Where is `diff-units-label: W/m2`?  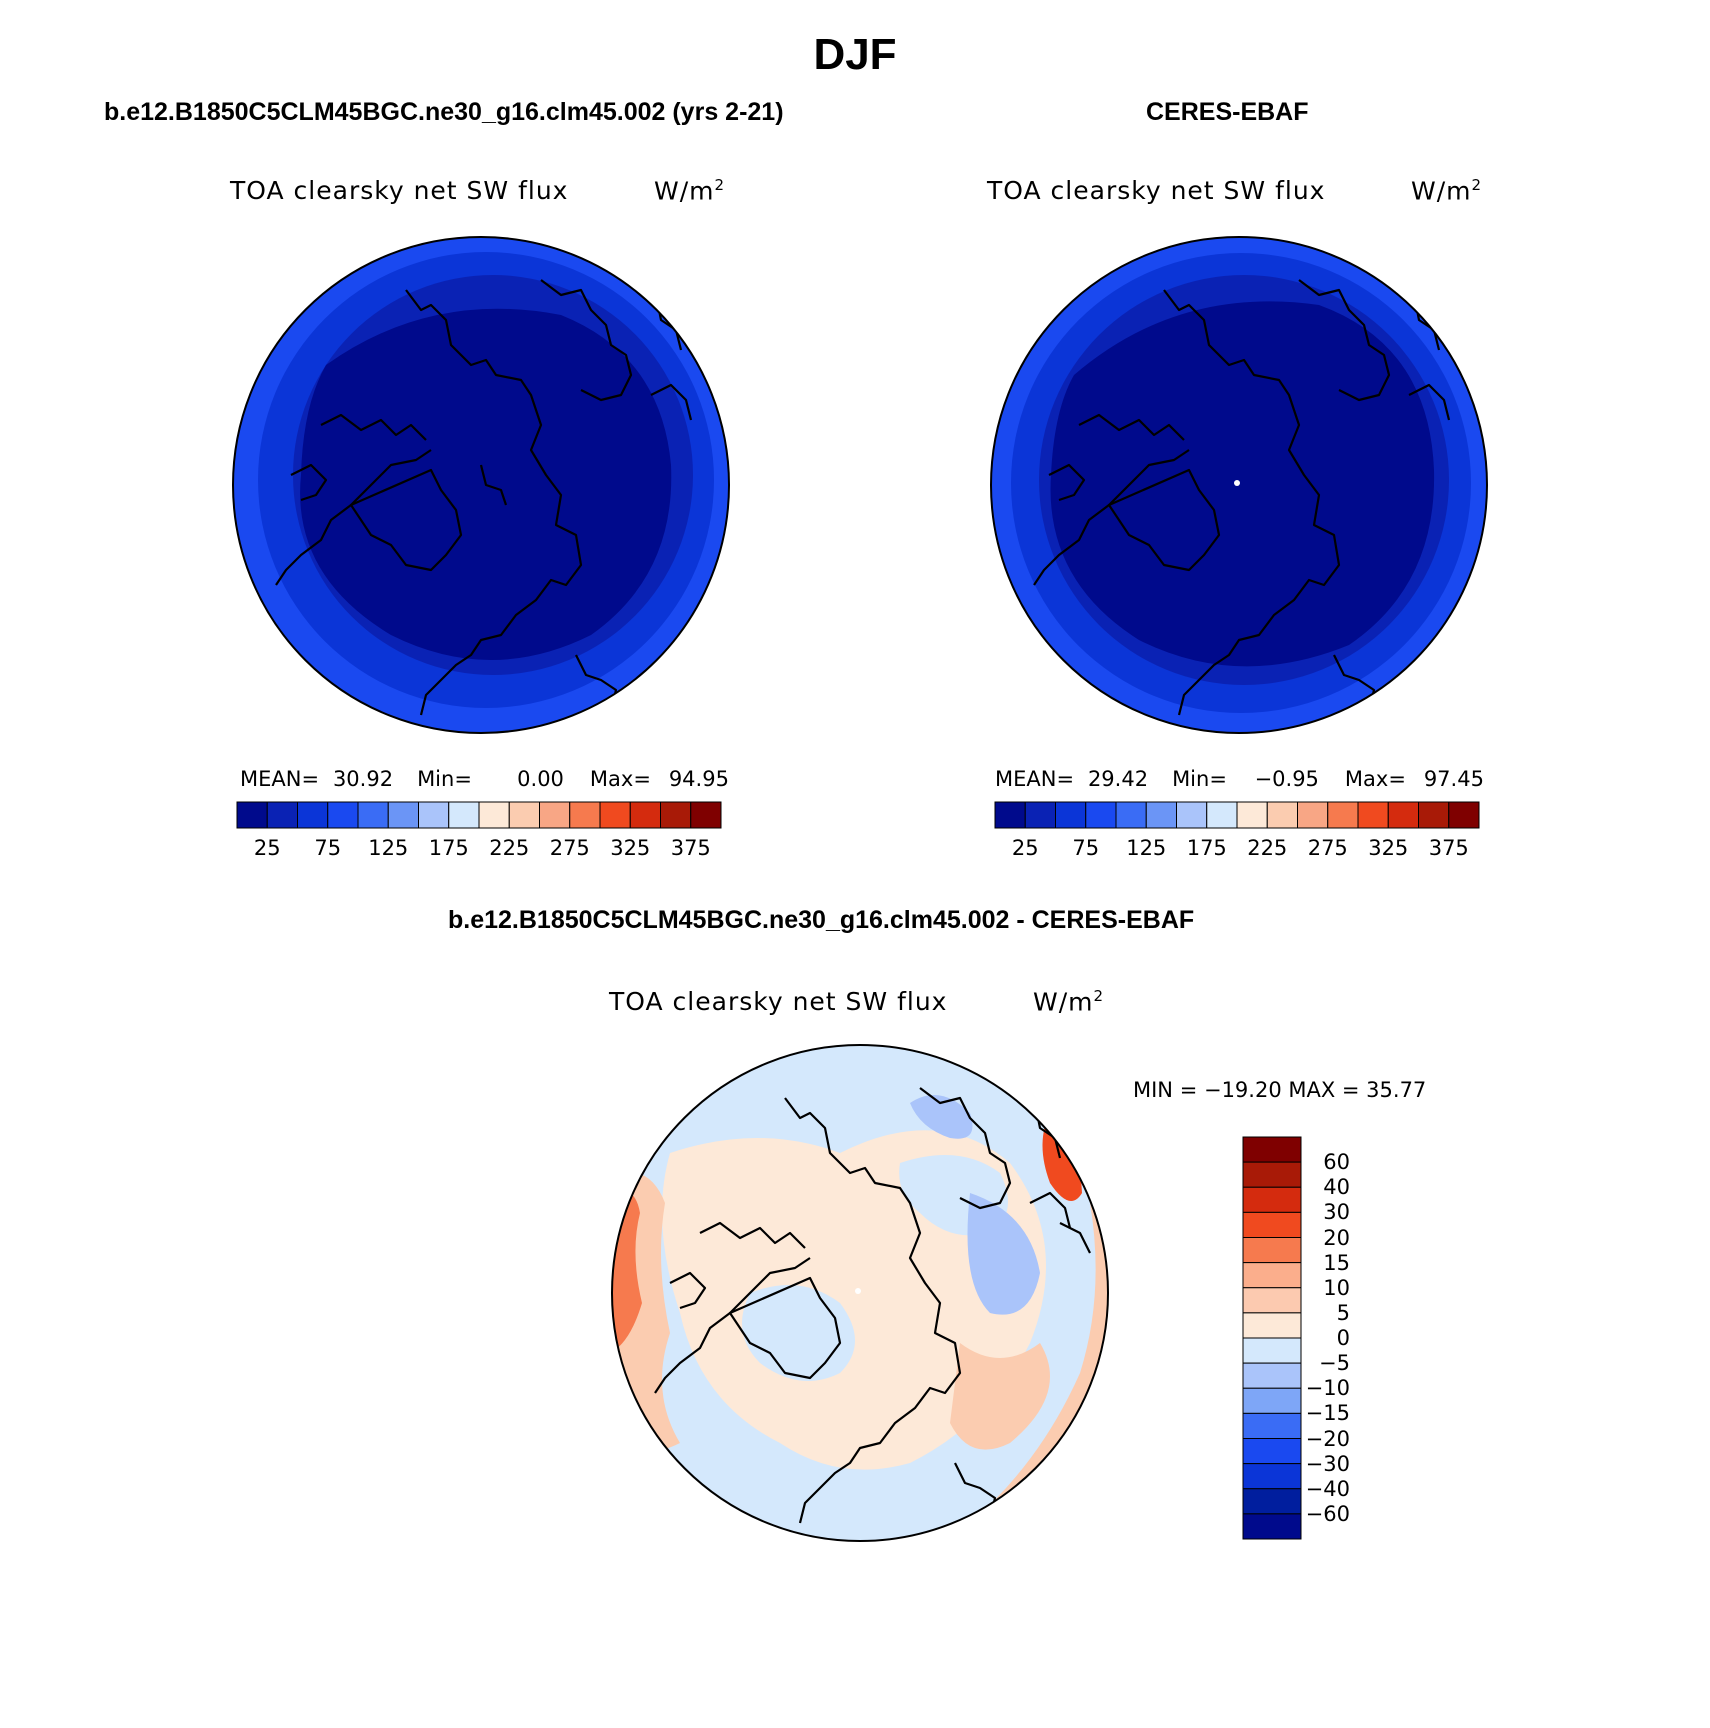
diff-units-label: W/m2 is located at coordinates (1069, 1002).